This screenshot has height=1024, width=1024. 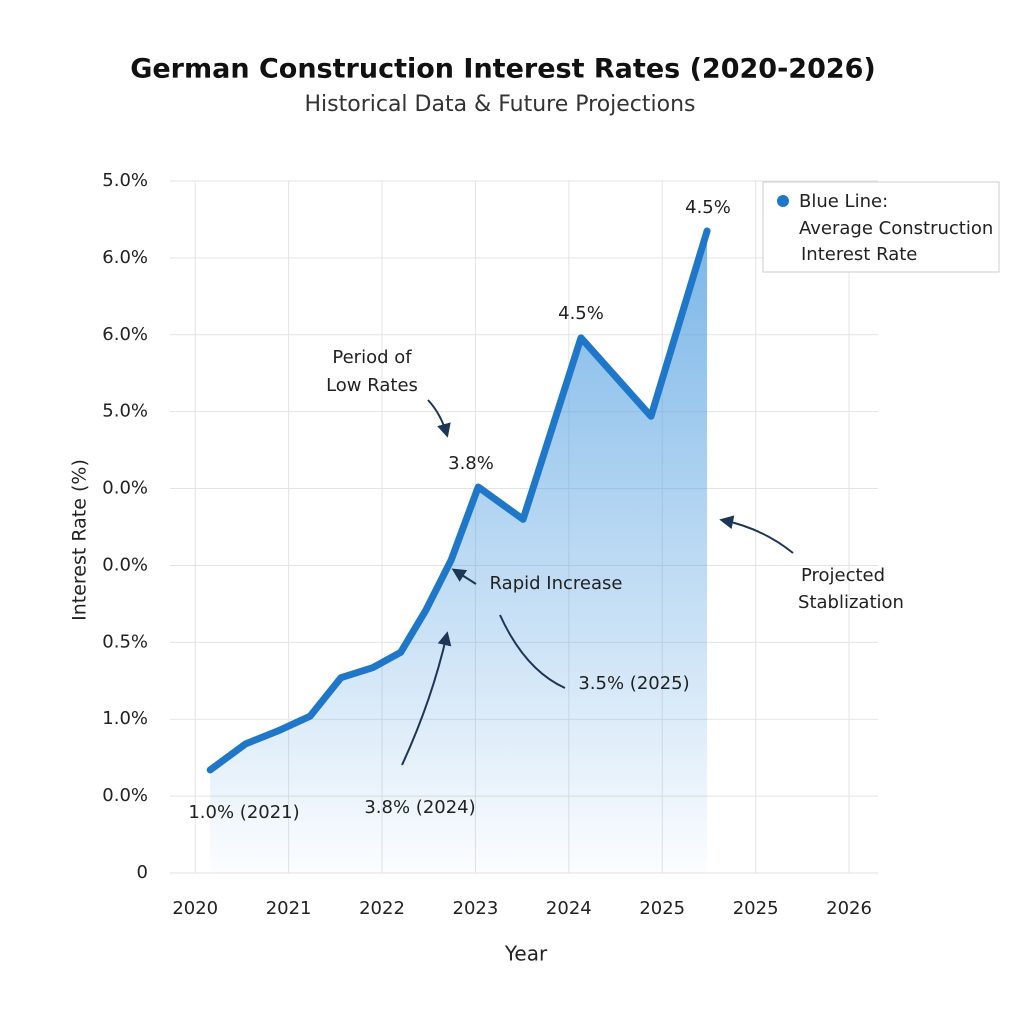 I want to click on legend-box, so click(x=881, y=227).